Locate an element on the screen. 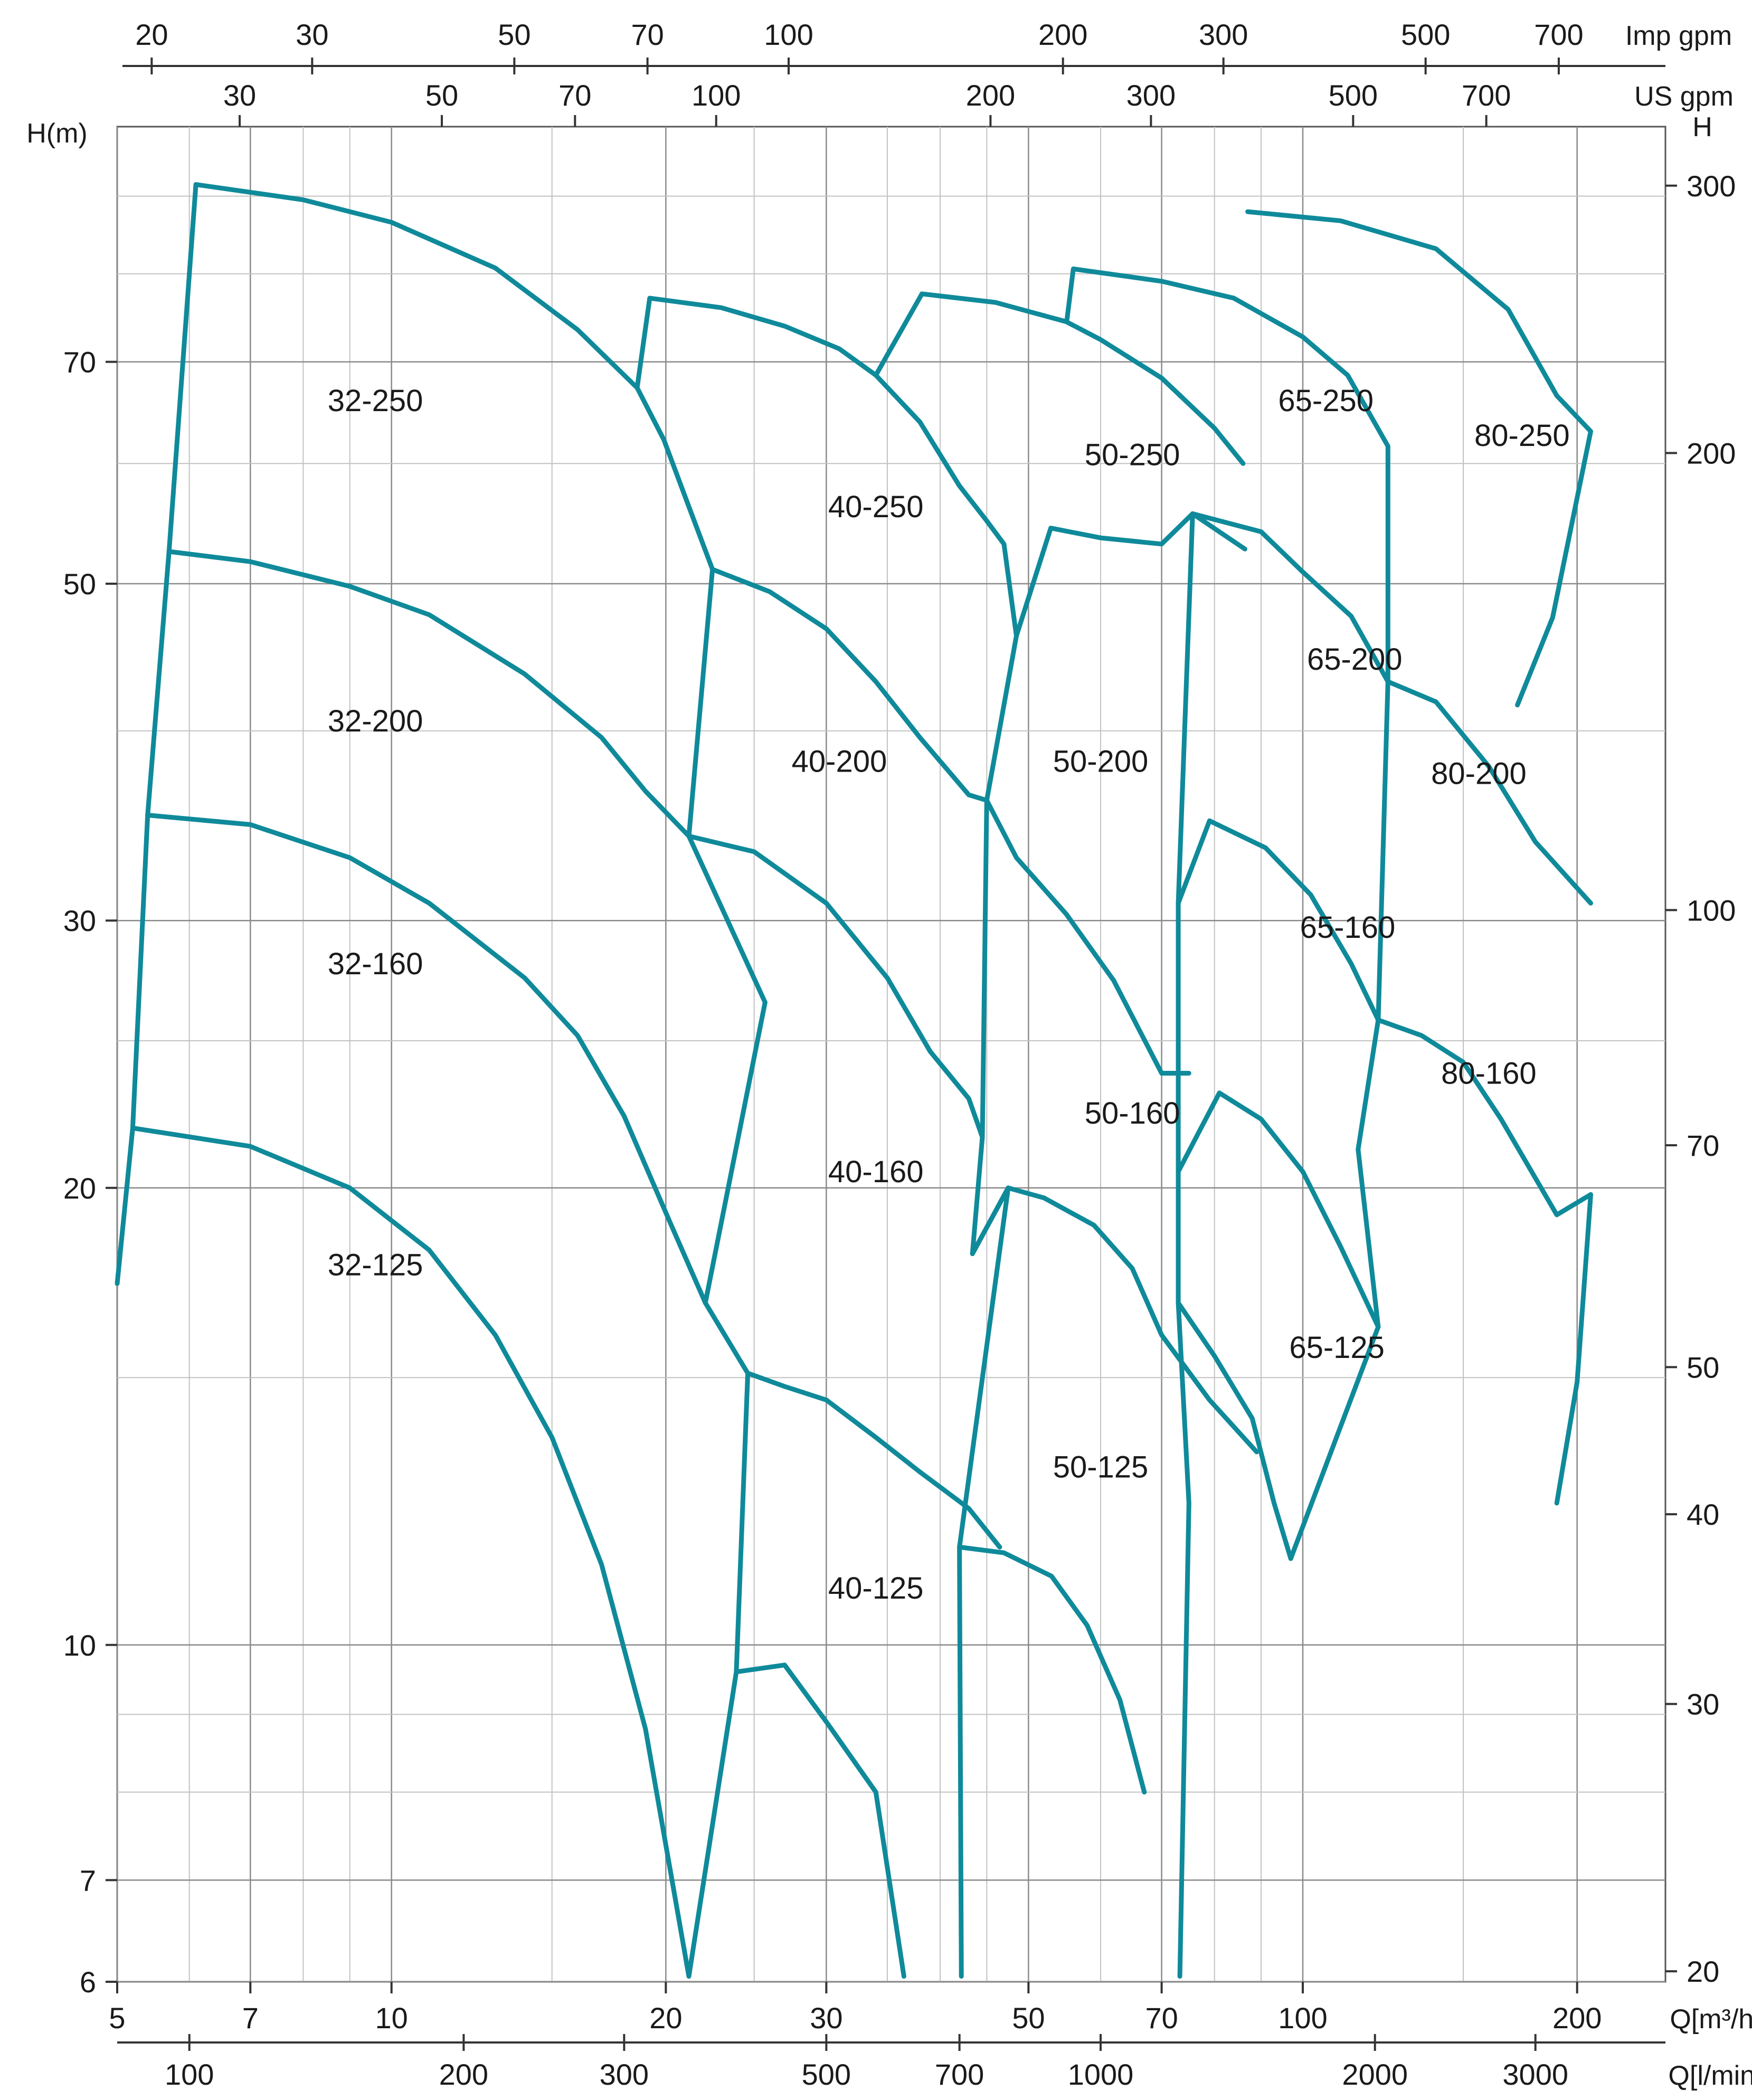 Image resolution: width=1752 pixels, height=2100 pixels. pump-model-label: 40-250 is located at coordinates (876, 507).